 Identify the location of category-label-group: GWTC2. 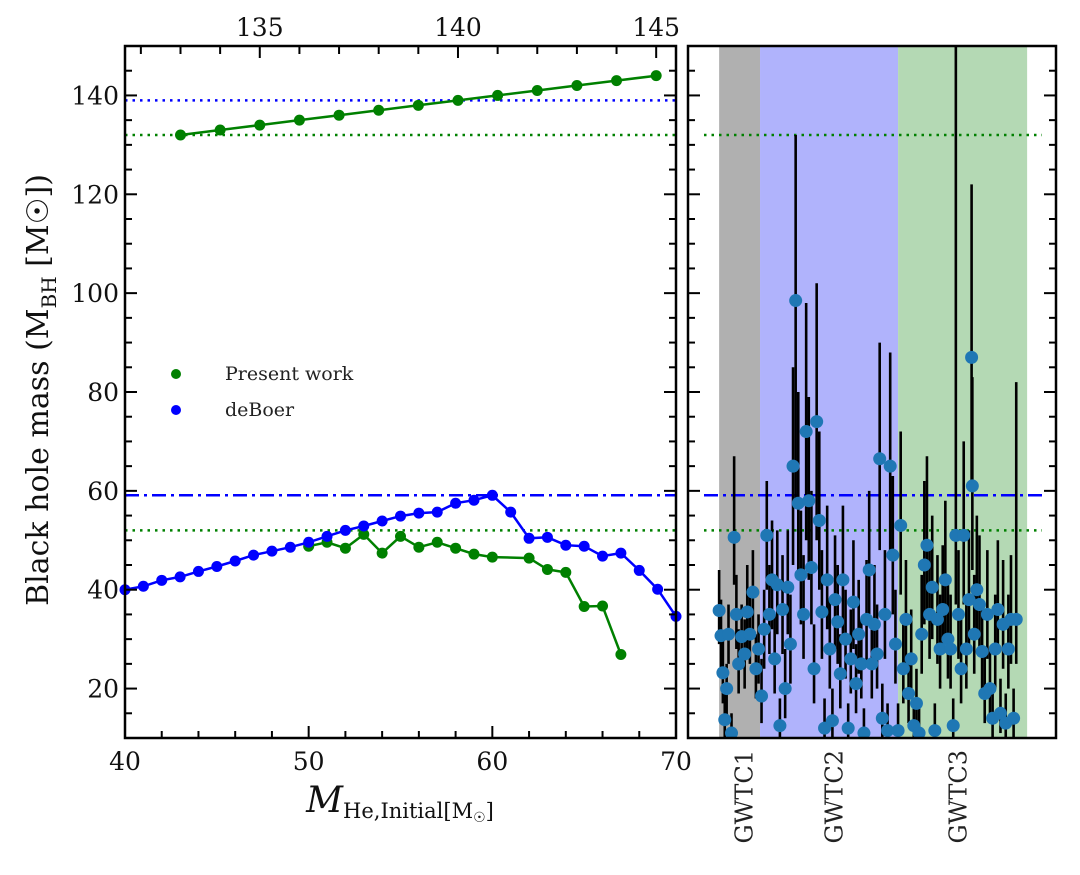
(835, 796).